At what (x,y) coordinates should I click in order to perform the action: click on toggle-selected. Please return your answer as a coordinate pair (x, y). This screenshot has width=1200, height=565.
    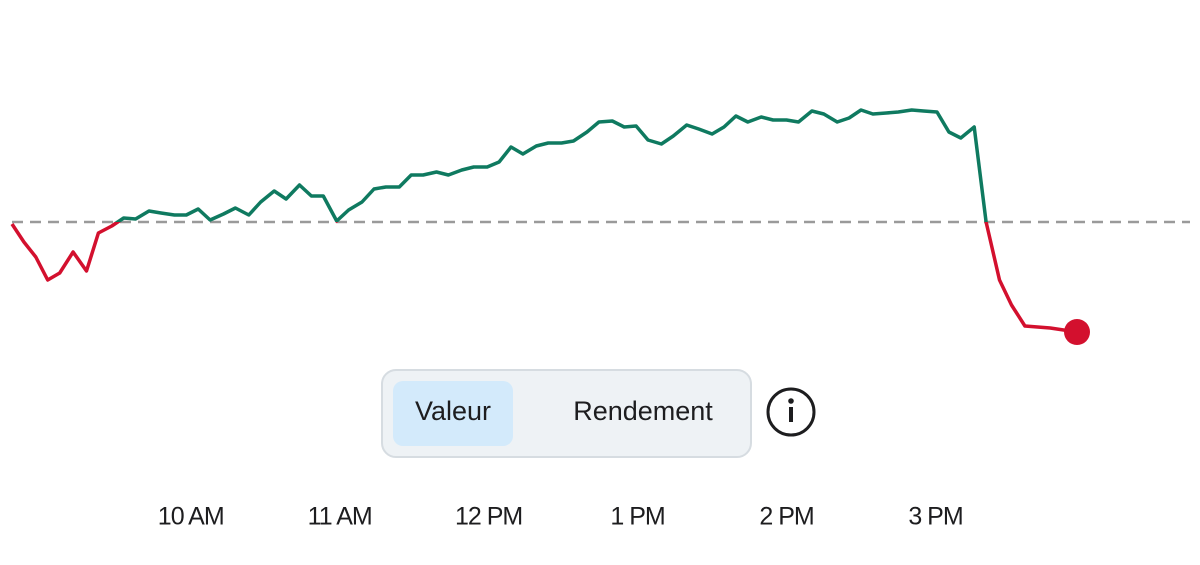
    Looking at the image, I should click on (453, 413).